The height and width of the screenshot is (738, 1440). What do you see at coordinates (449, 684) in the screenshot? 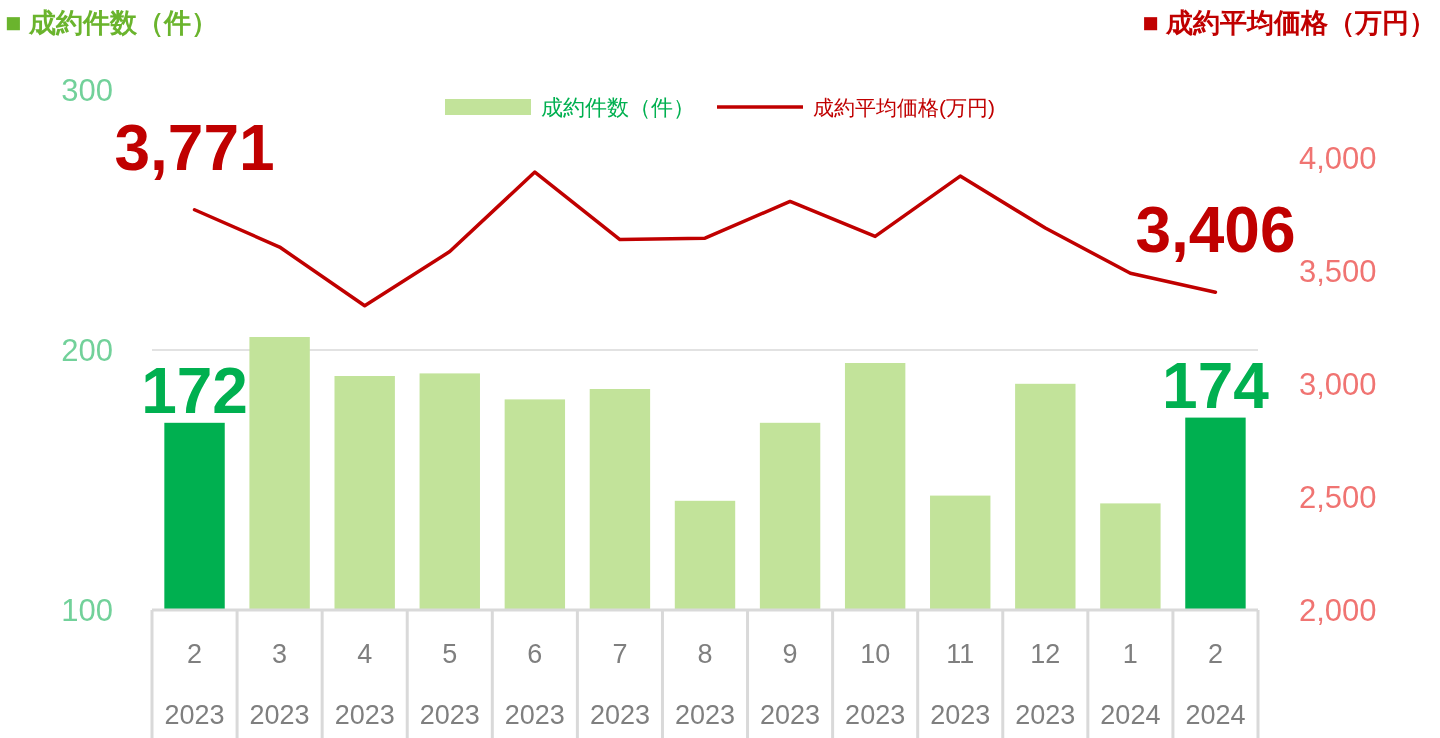
I see `x-tick-label: 5 2023` at bounding box center [449, 684].